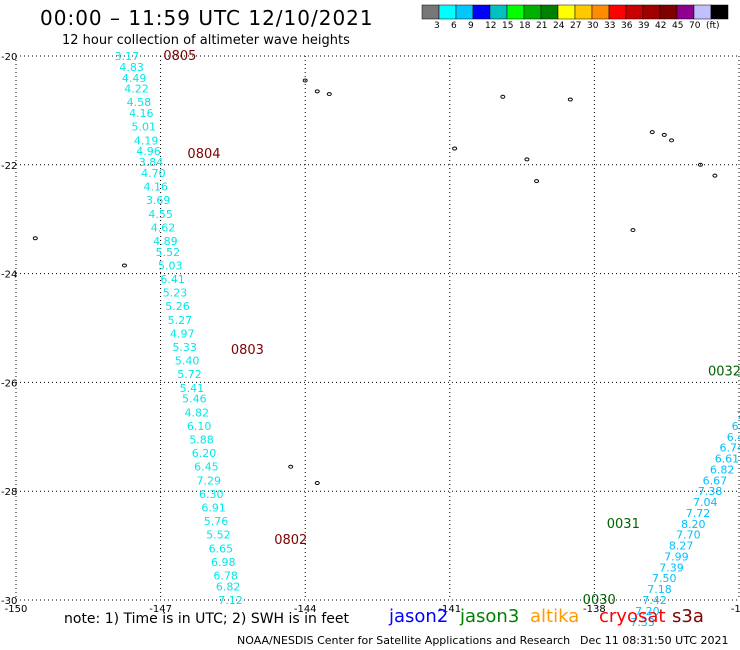 This screenshot has height=650, width=740. What do you see at coordinates (654, 640) in the screenshot?
I see `footer-timestamp: Dec 11 08:31:50 UTC 2021` at bounding box center [654, 640].